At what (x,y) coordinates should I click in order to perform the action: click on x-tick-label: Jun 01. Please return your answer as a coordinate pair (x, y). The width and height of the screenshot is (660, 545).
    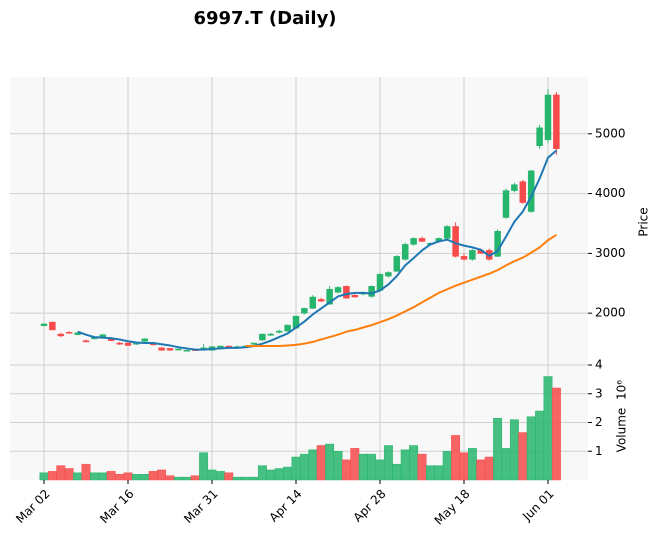
    Looking at the image, I should click on (537, 505).